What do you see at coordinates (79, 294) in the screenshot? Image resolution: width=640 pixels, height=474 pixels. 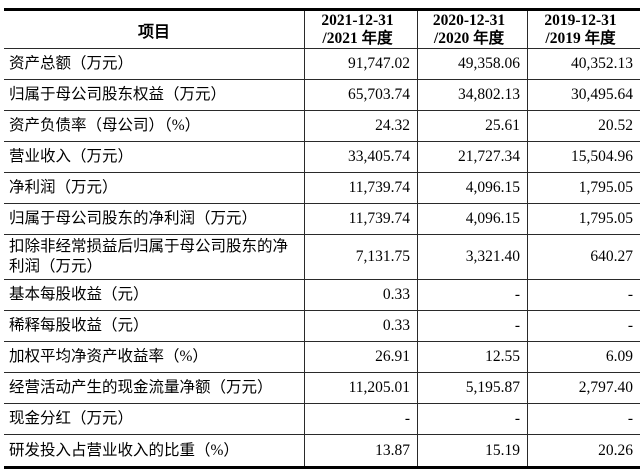 I see `row-label: 基本每股收益（元）` at bounding box center [79, 294].